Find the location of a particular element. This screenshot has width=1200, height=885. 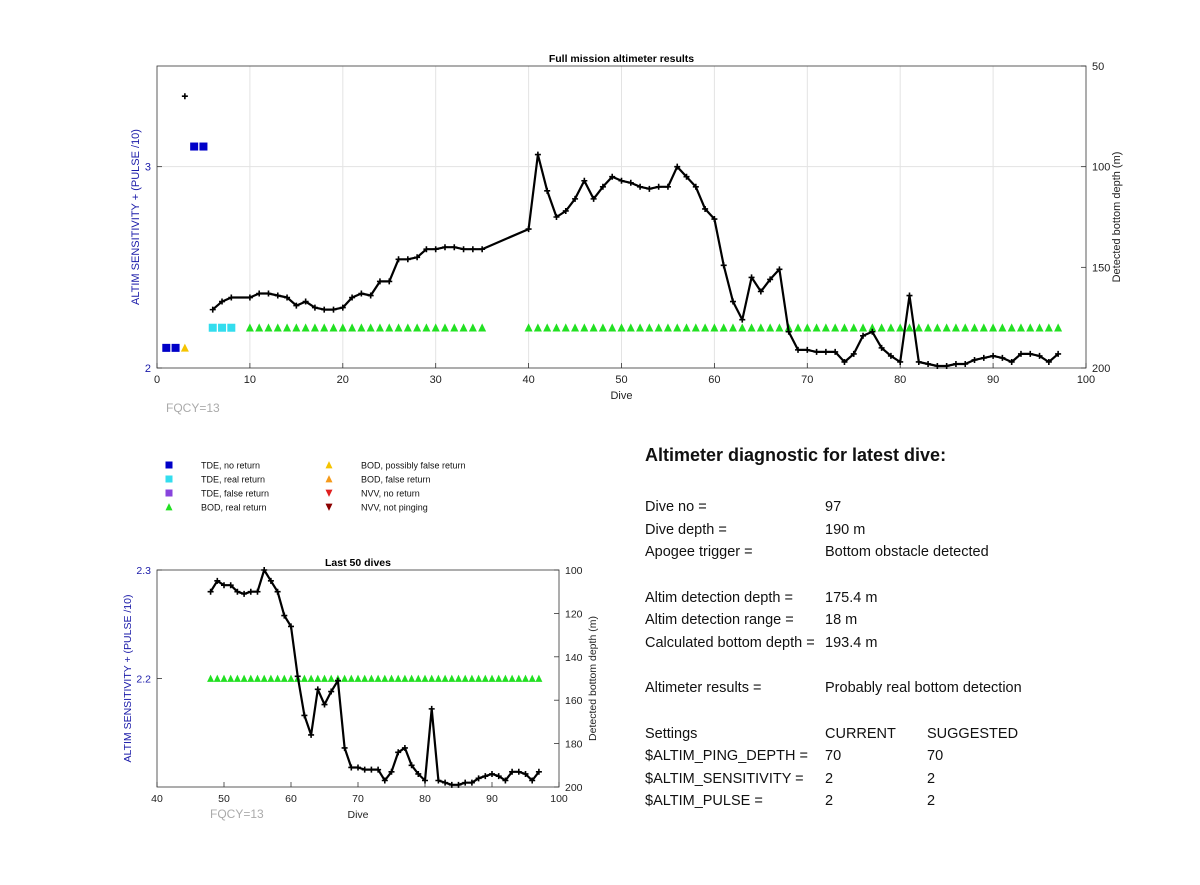

settings-label: Settings is located at coordinates (671, 733).